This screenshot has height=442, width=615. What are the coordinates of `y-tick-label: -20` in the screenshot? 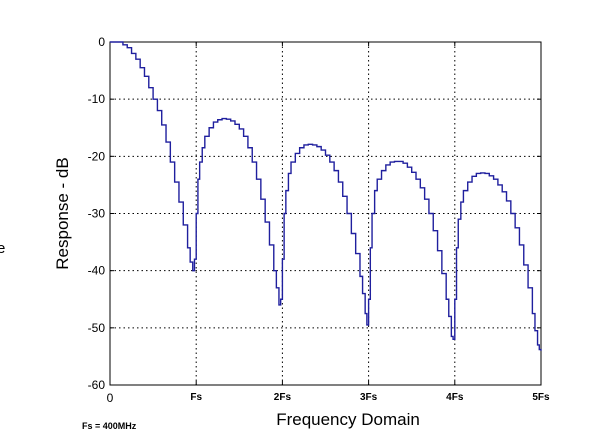 It's located at (97, 156).